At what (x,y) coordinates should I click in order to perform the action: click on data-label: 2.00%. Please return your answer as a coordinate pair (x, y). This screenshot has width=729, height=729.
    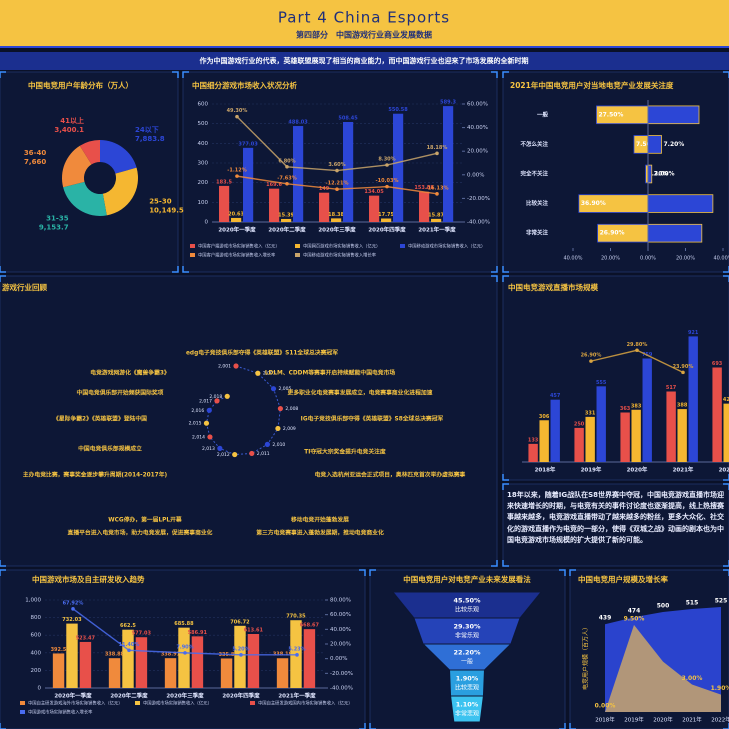
    Looking at the image, I should click on (664, 174).